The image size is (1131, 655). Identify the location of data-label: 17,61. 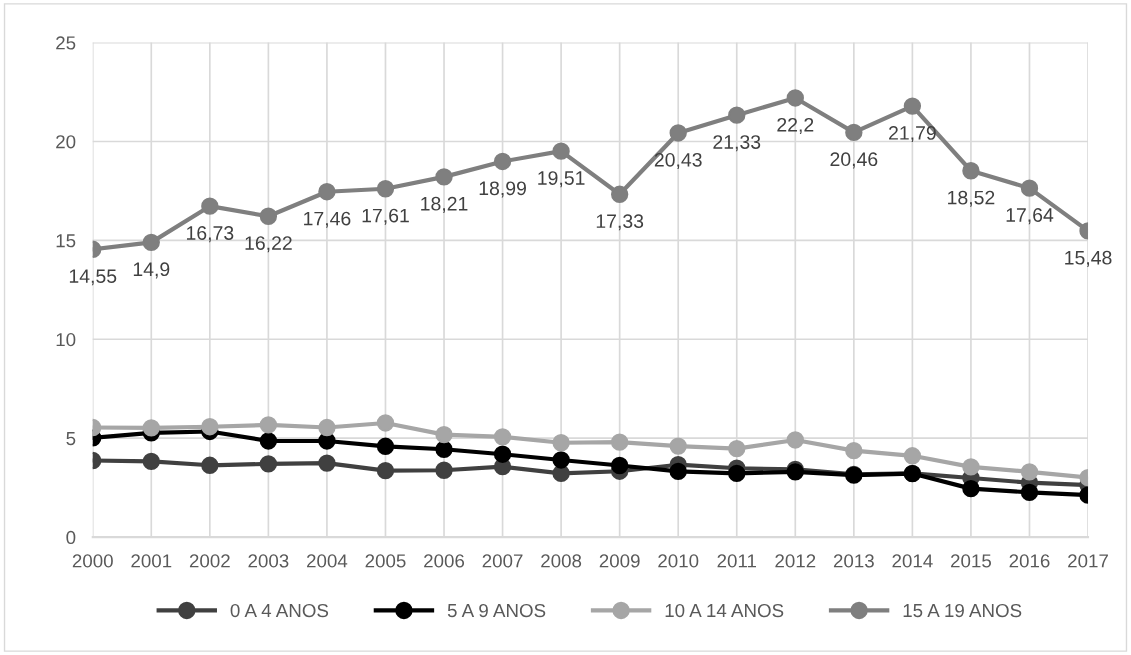
(385, 216).